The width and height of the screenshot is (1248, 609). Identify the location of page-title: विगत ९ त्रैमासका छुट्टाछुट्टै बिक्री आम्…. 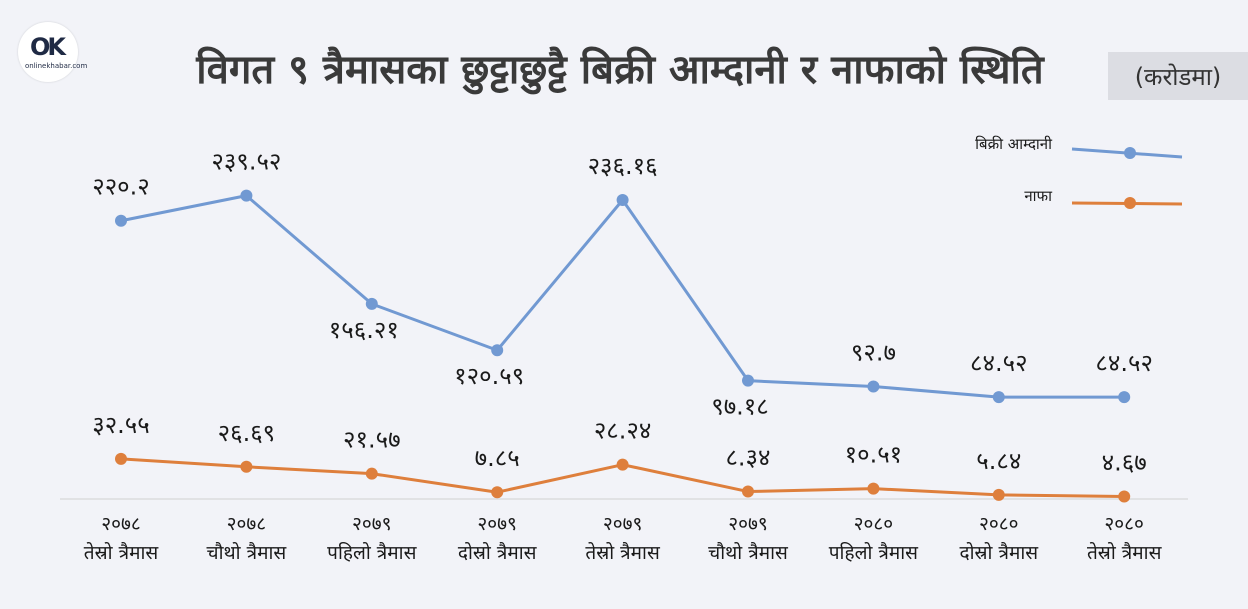
(620, 70).